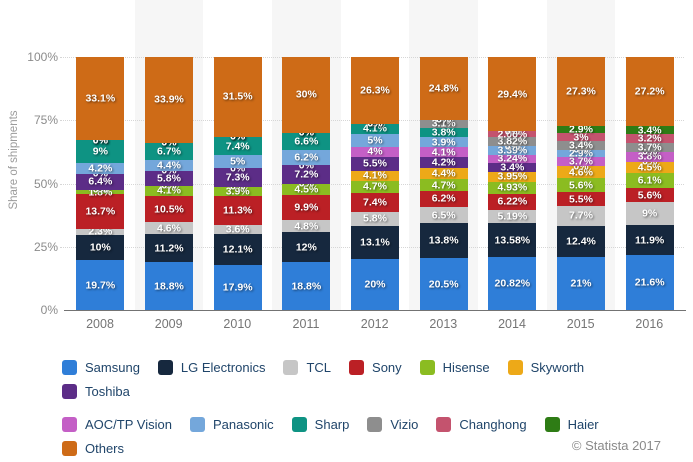  What do you see at coordinates (320, 424) in the screenshot?
I see `legend-item-sharp: Sharp` at bounding box center [320, 424].